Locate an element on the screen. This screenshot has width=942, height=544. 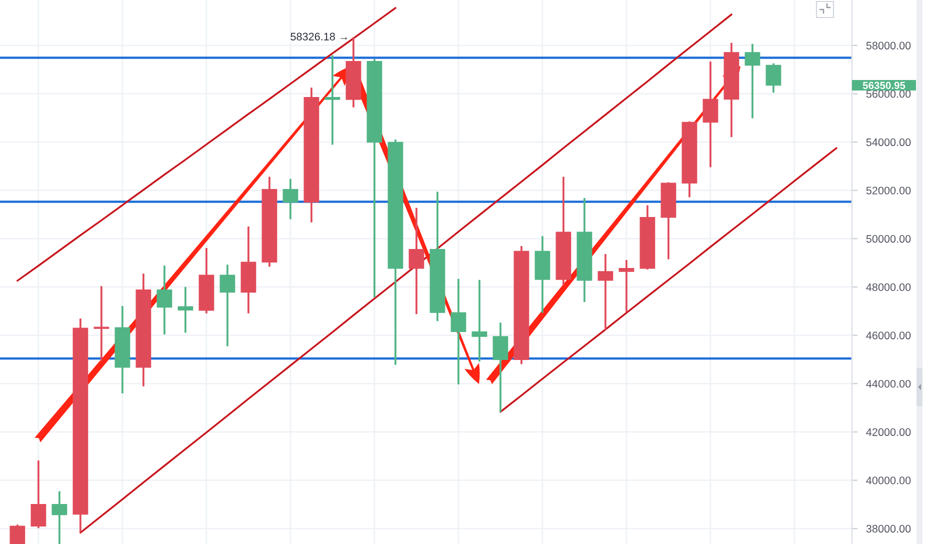
y-tick-label: 56000.00 is located at coordinates (888, 94).